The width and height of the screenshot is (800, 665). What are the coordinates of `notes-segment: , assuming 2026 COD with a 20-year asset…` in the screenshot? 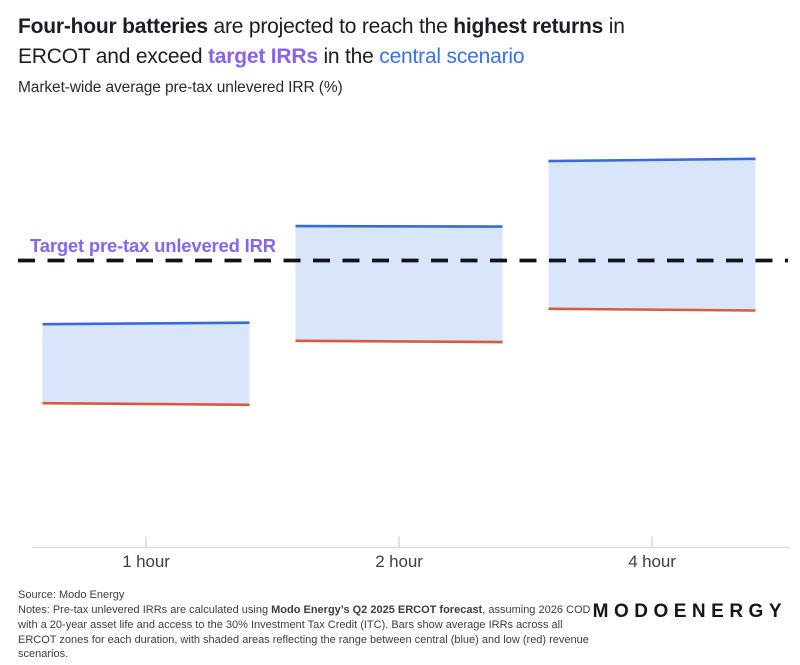 It's located at (304, 632).